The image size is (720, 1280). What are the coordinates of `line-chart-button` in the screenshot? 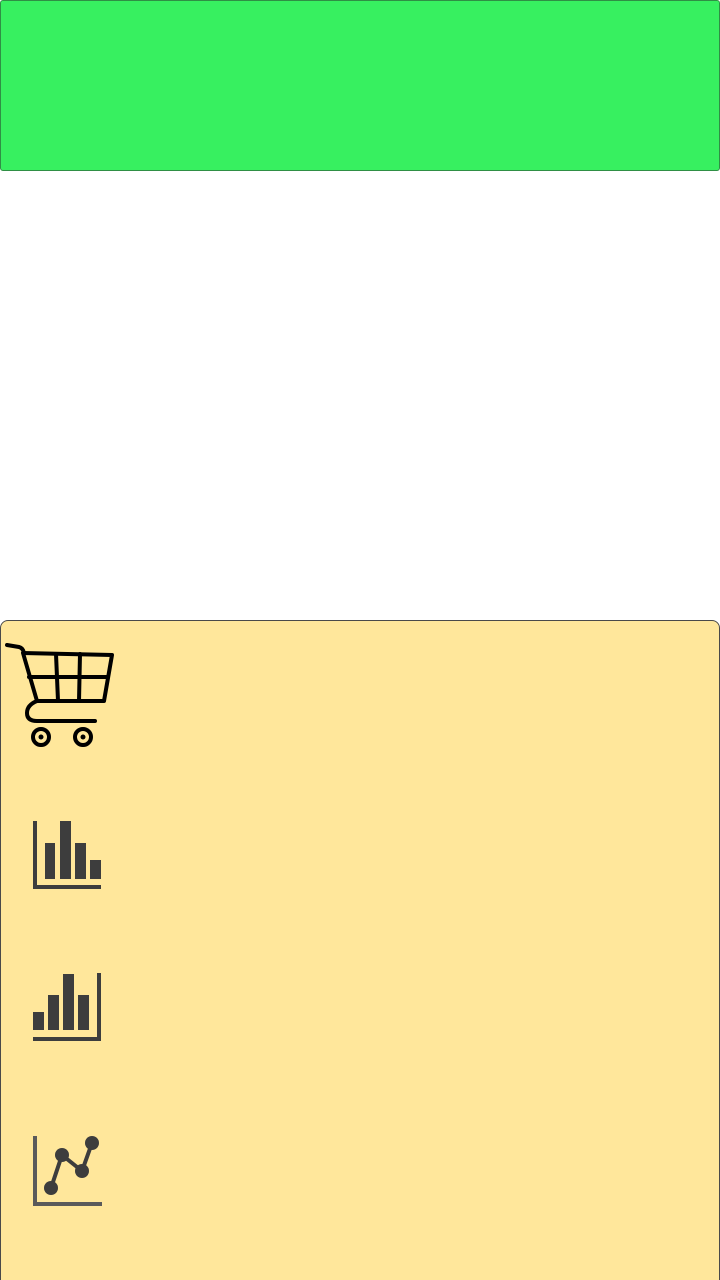 It's located at (76, 1186).